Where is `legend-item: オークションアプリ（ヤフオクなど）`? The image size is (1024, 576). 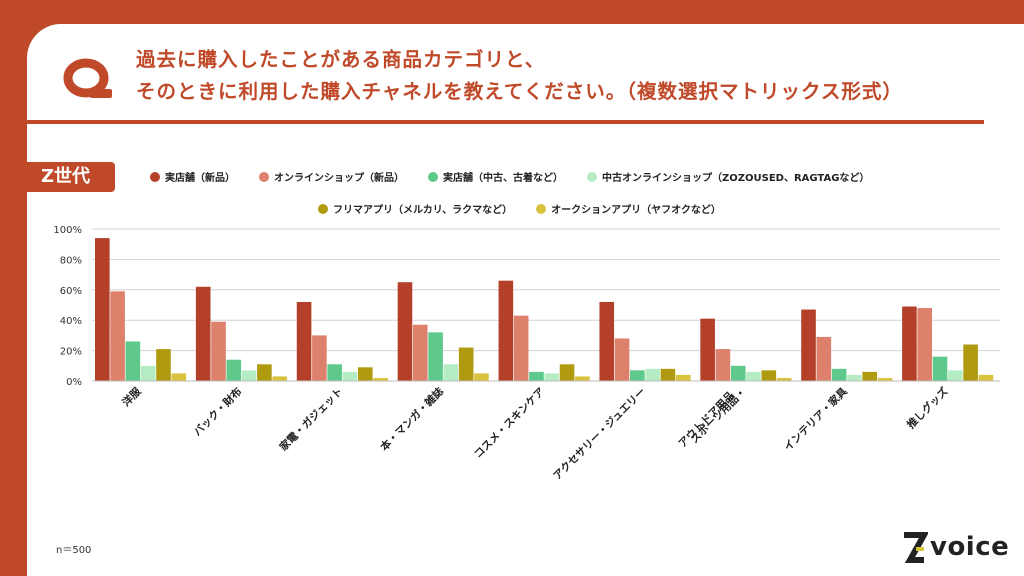 legend-item: オークションアプリ（ヤフオクなど） is located at coordinates (628, 208).